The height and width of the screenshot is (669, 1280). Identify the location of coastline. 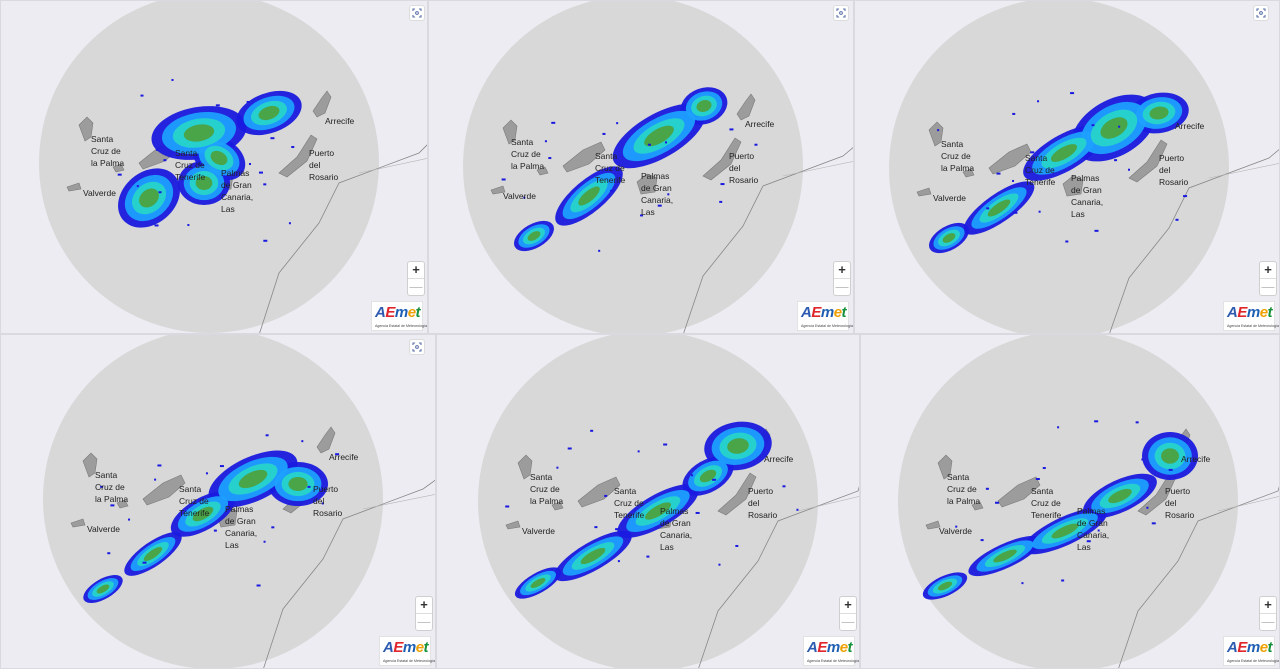
(778, 577).